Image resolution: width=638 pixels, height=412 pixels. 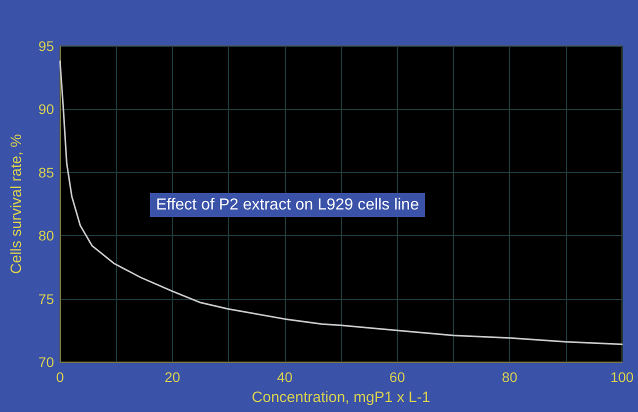 What do you see at coordinates (341, 397) in the screenshot?
I see `x-axis-title: Concentration, mgP1 x L-1` at bounding box center [341, 397].